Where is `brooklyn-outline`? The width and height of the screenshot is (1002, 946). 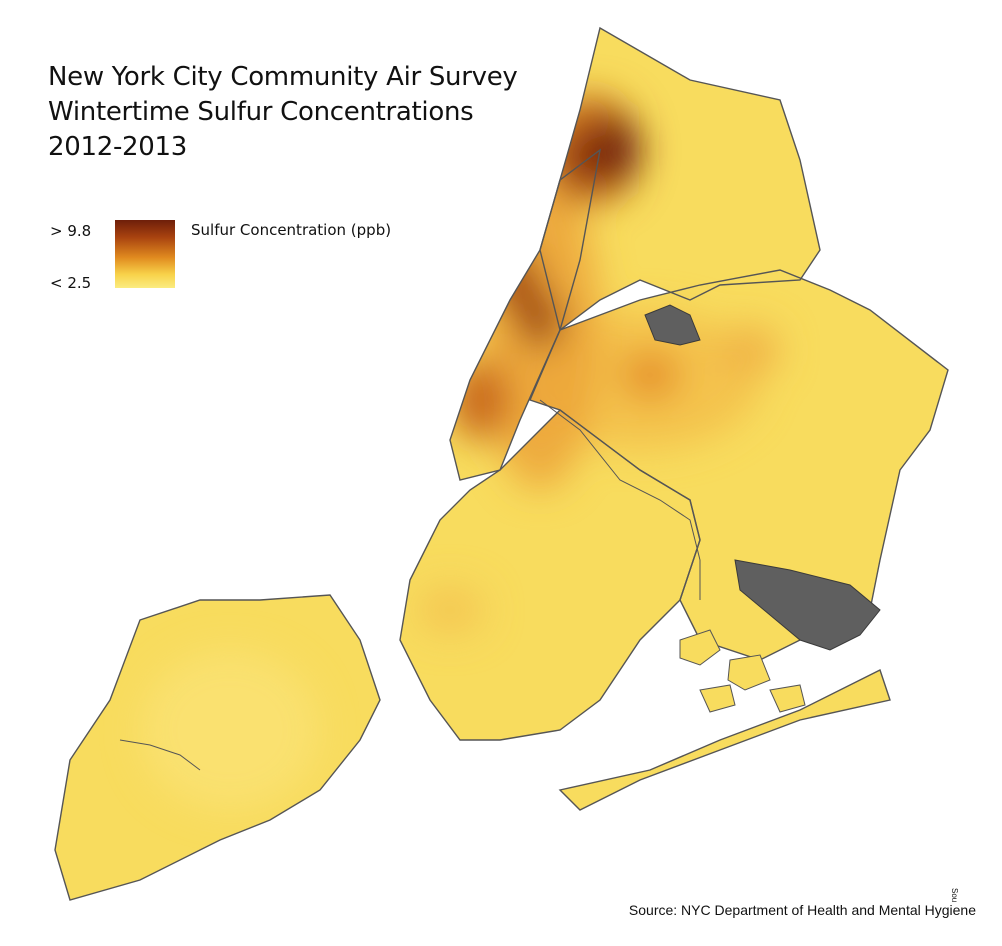
brooklyn-outline is located at coordinates (550, 575).